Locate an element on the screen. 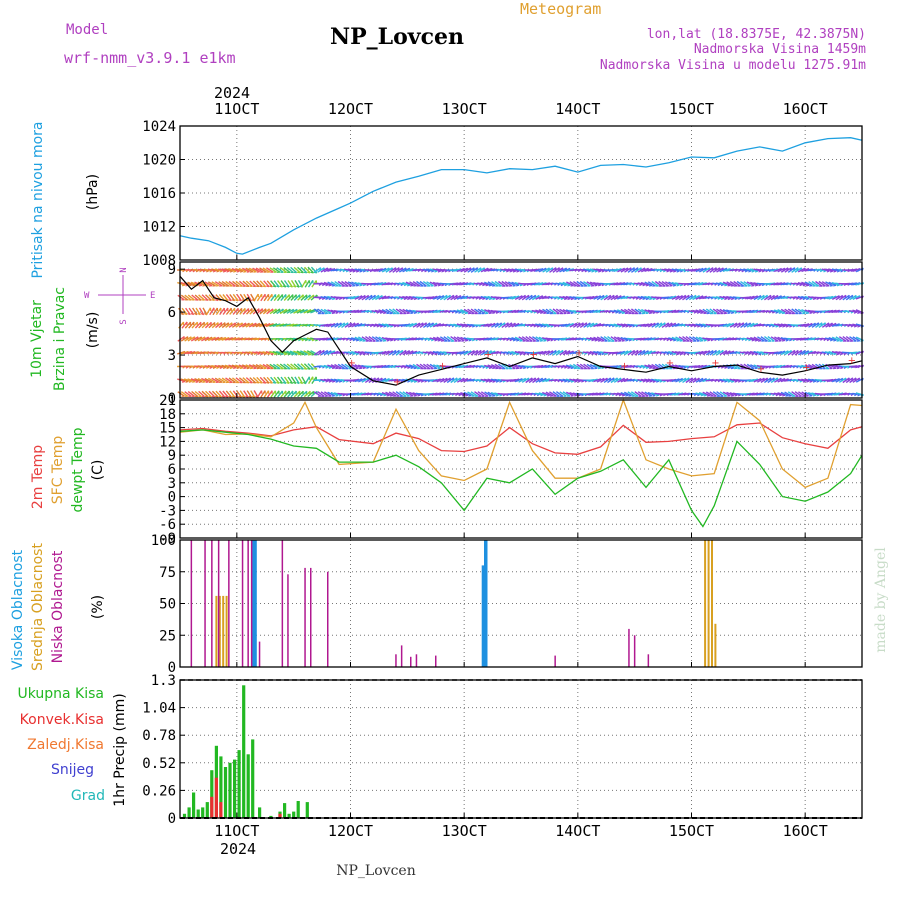 Image resolution: width=900 pixels, height=900 pixels. station-title: NP_Lovcen is located at coordinates (397, 37).